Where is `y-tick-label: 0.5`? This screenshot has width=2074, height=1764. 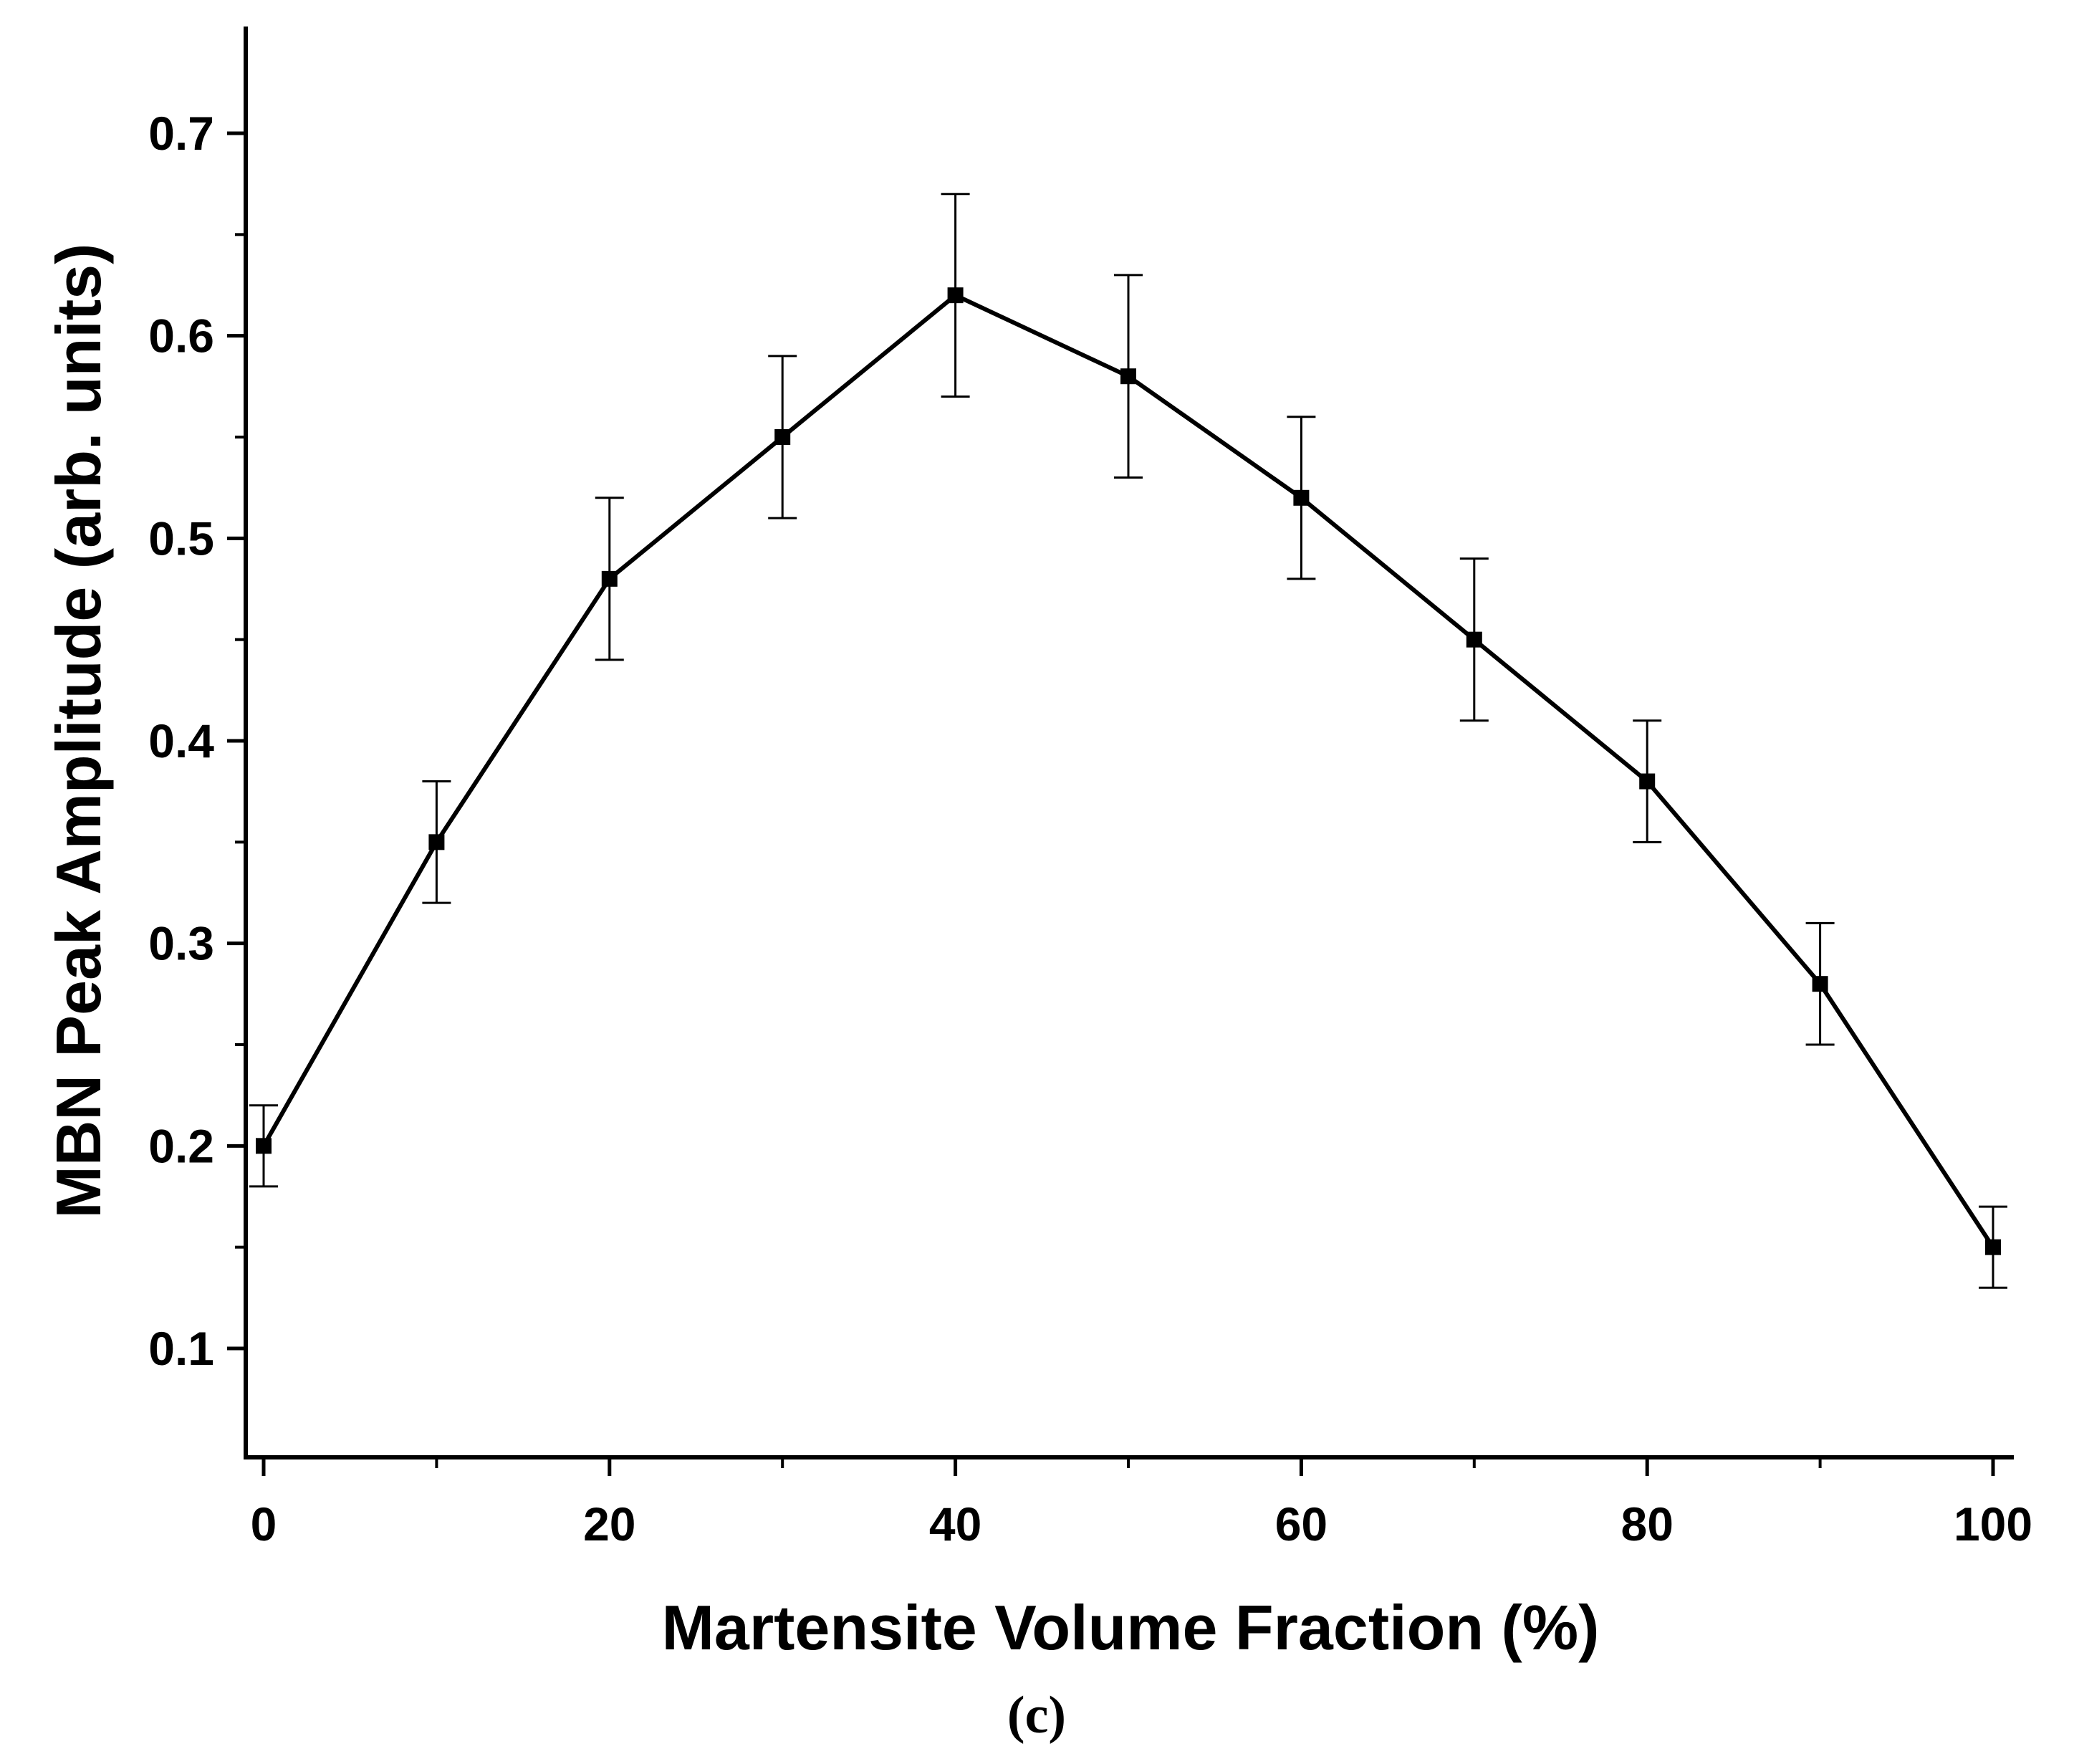
y-tick-label: 0.5 is located at coordinates (181, 538).